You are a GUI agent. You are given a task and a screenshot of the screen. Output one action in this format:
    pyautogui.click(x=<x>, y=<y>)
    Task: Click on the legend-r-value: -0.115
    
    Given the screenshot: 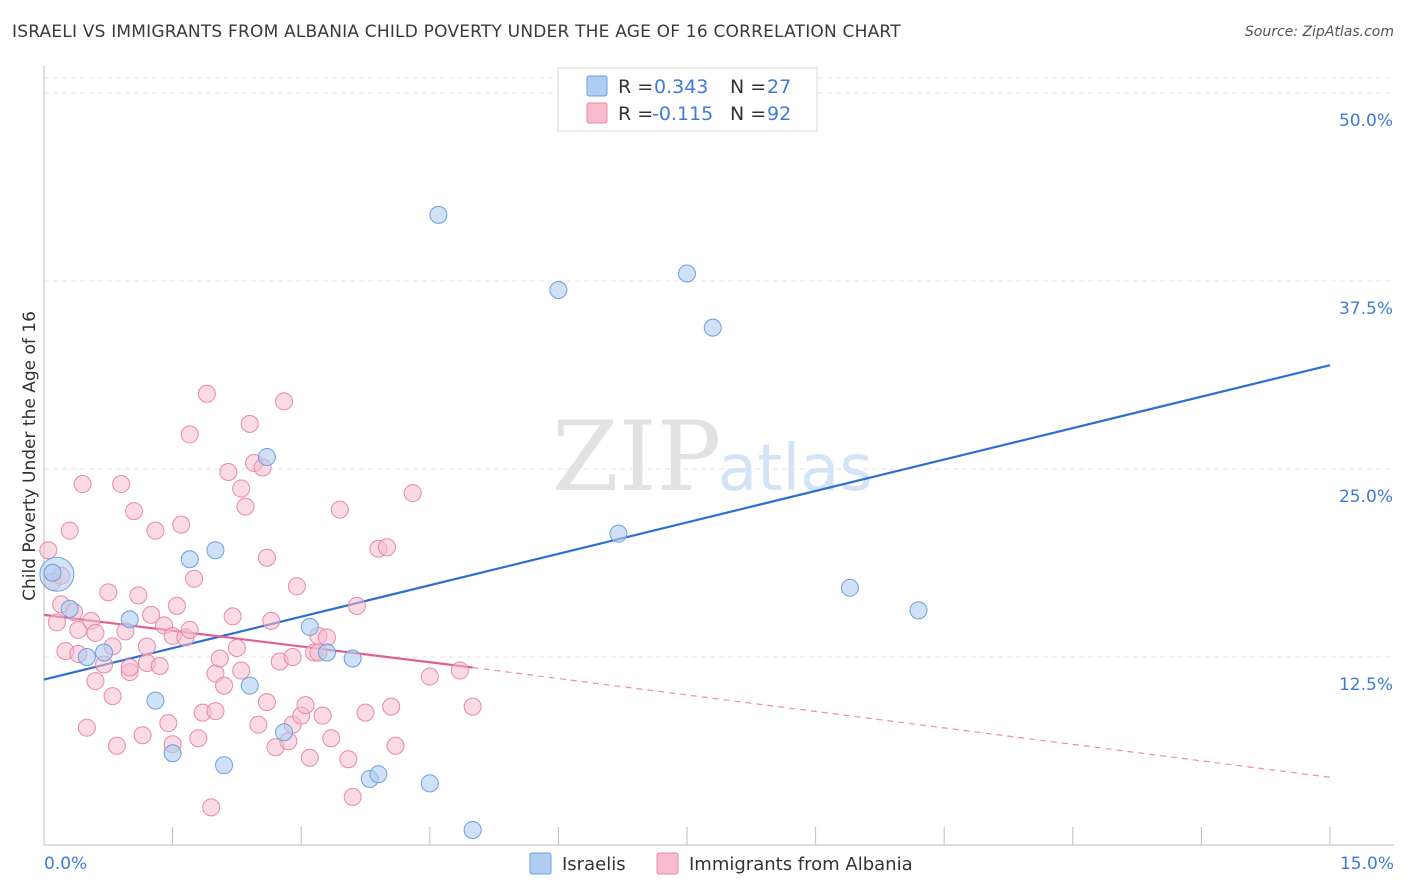 What is the action you would take?
    pyautogui.click(x=682, y=114)
    